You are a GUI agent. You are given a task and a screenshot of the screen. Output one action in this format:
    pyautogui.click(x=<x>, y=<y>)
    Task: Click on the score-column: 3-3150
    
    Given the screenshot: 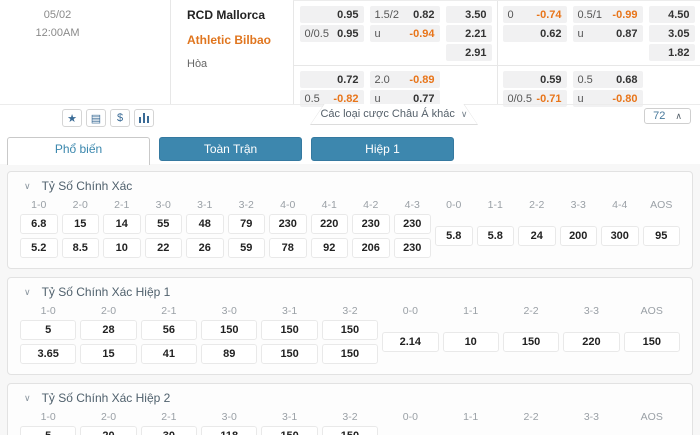 What is the action you would take?
    pyautogui.click(x=591, y=422)
    